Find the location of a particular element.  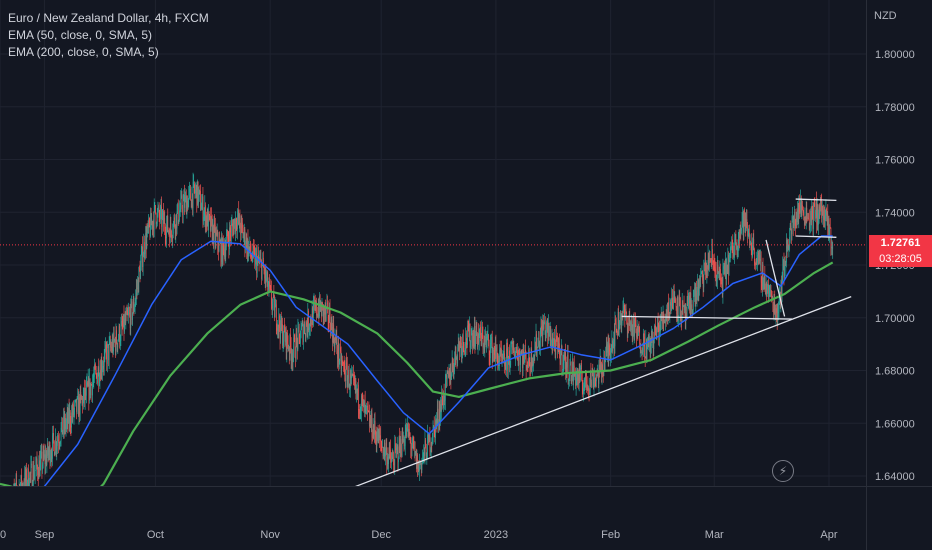

lightning-bolt-icon: ⚡︎ is located at coordinates (783, 471).